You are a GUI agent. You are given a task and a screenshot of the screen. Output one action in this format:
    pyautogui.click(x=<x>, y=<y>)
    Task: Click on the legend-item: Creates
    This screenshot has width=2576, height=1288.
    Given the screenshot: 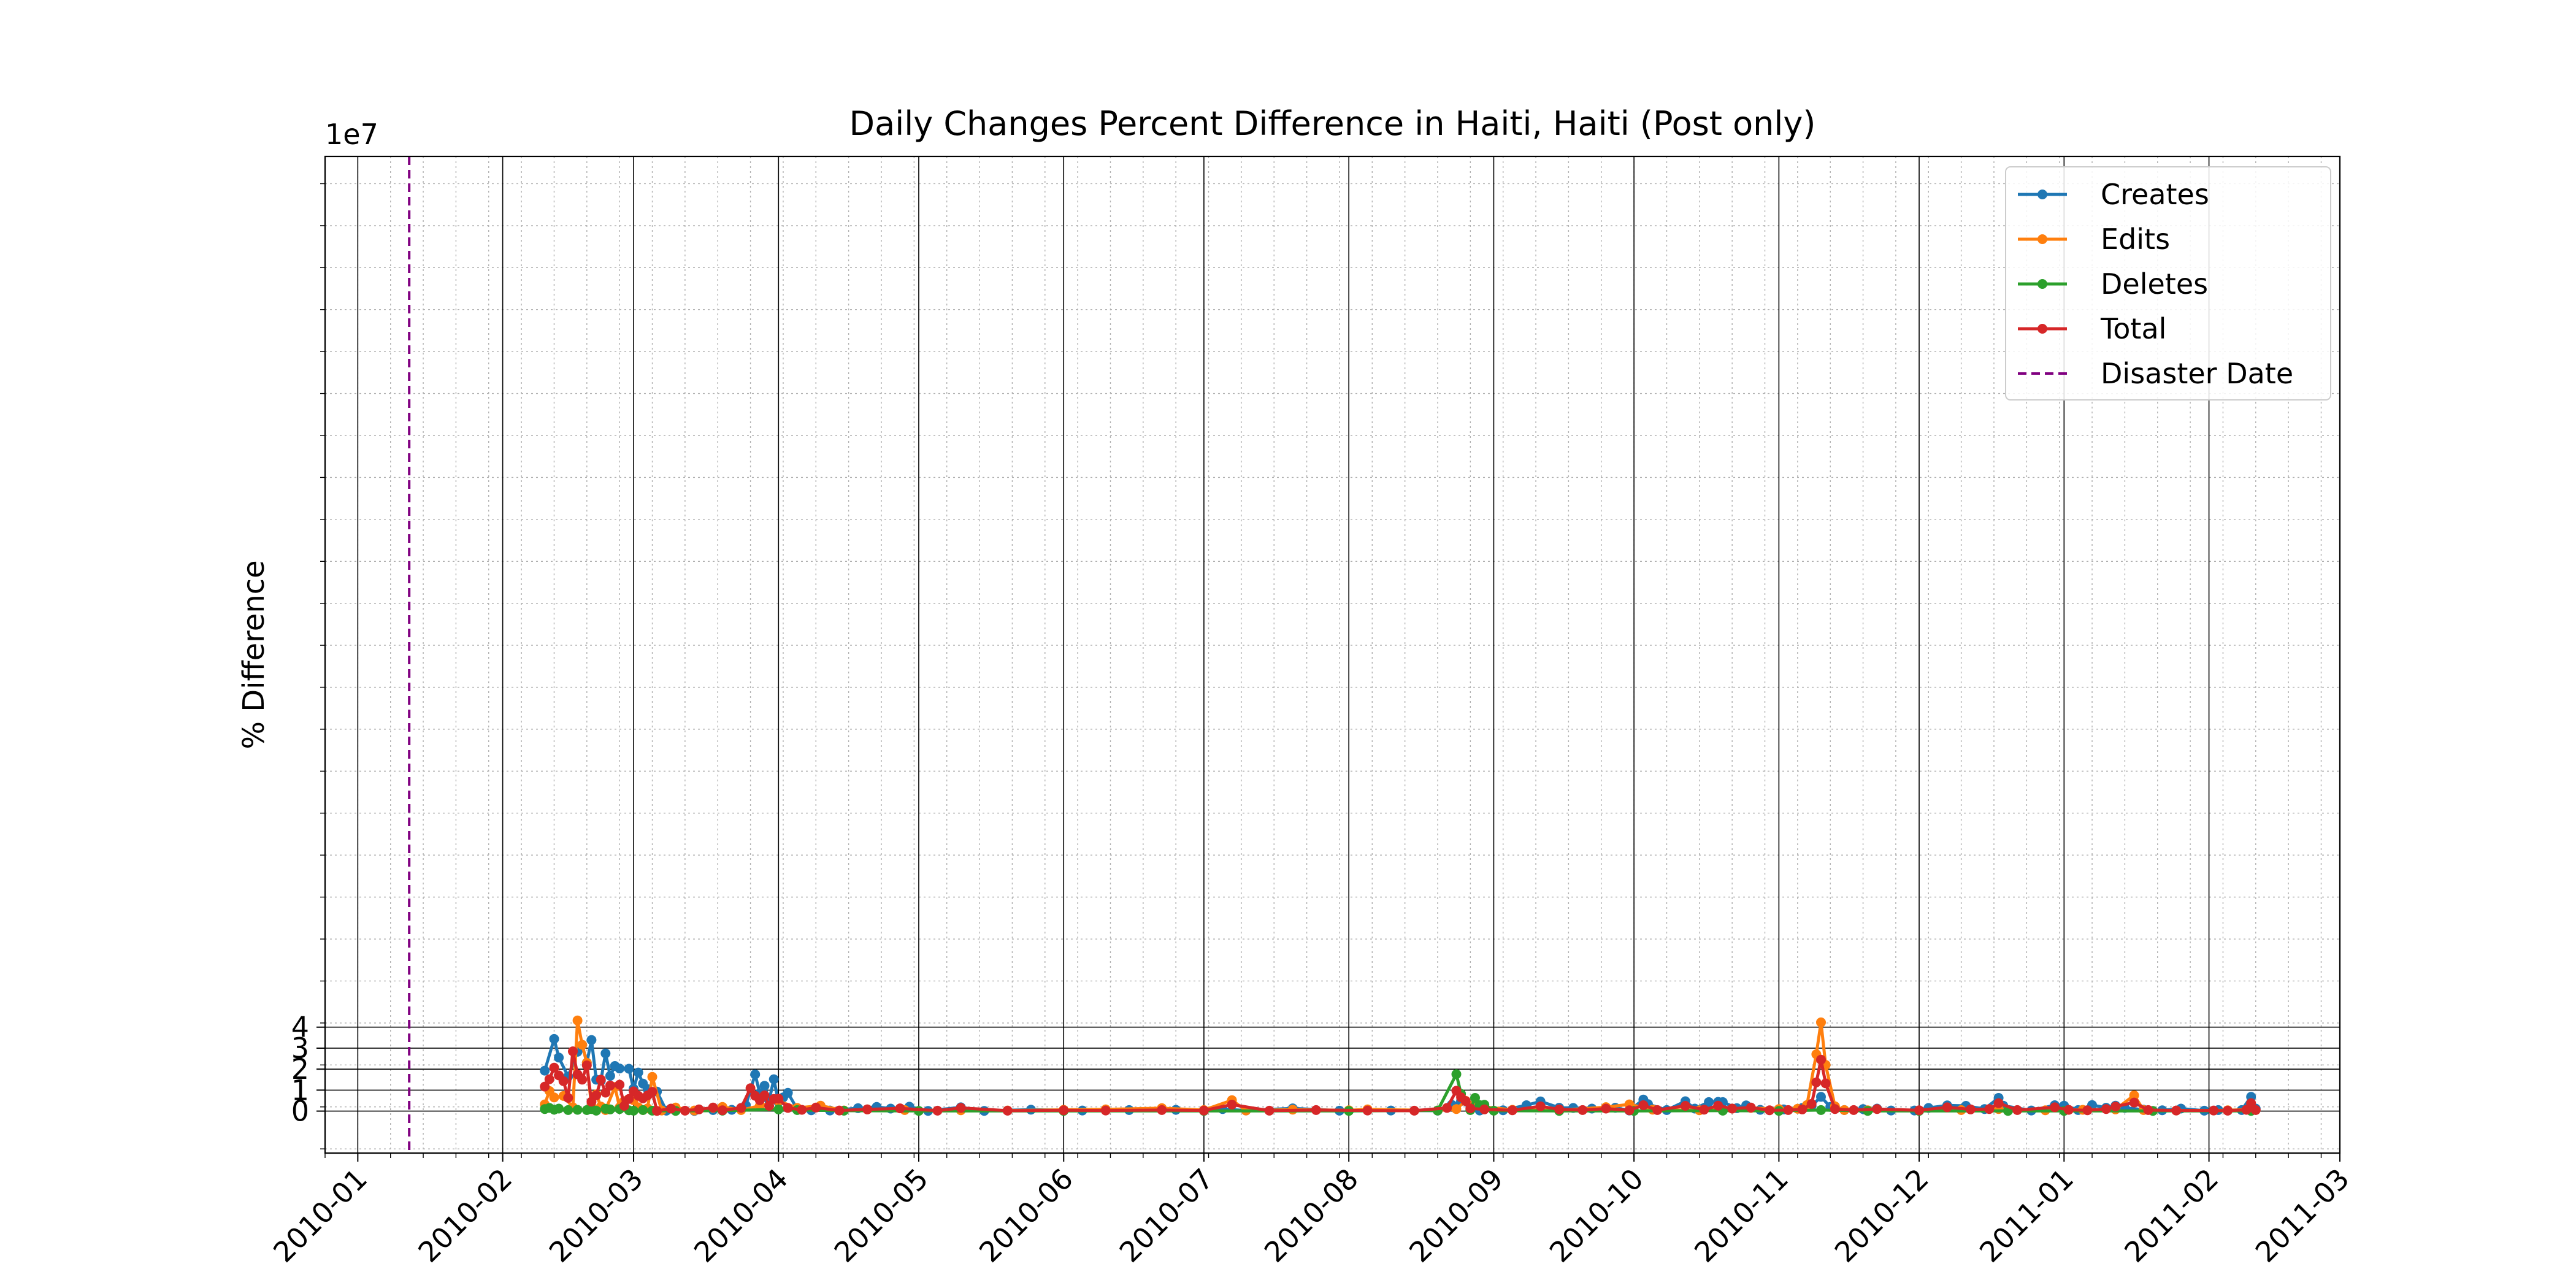 What is the action you would take?
    pyautogui.click(x=2113, y=194)
    